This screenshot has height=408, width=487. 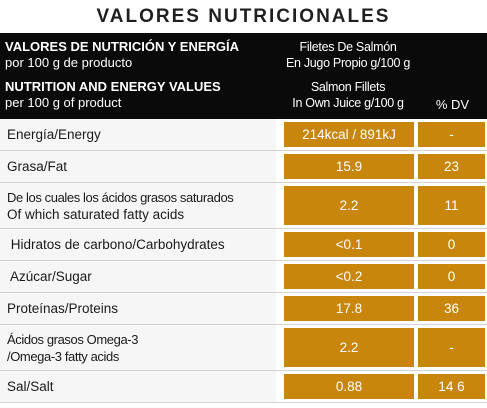 I want to click on nutrient-name: Hidratos de carbono/Carbohydrates, so click(x=138, y=244).